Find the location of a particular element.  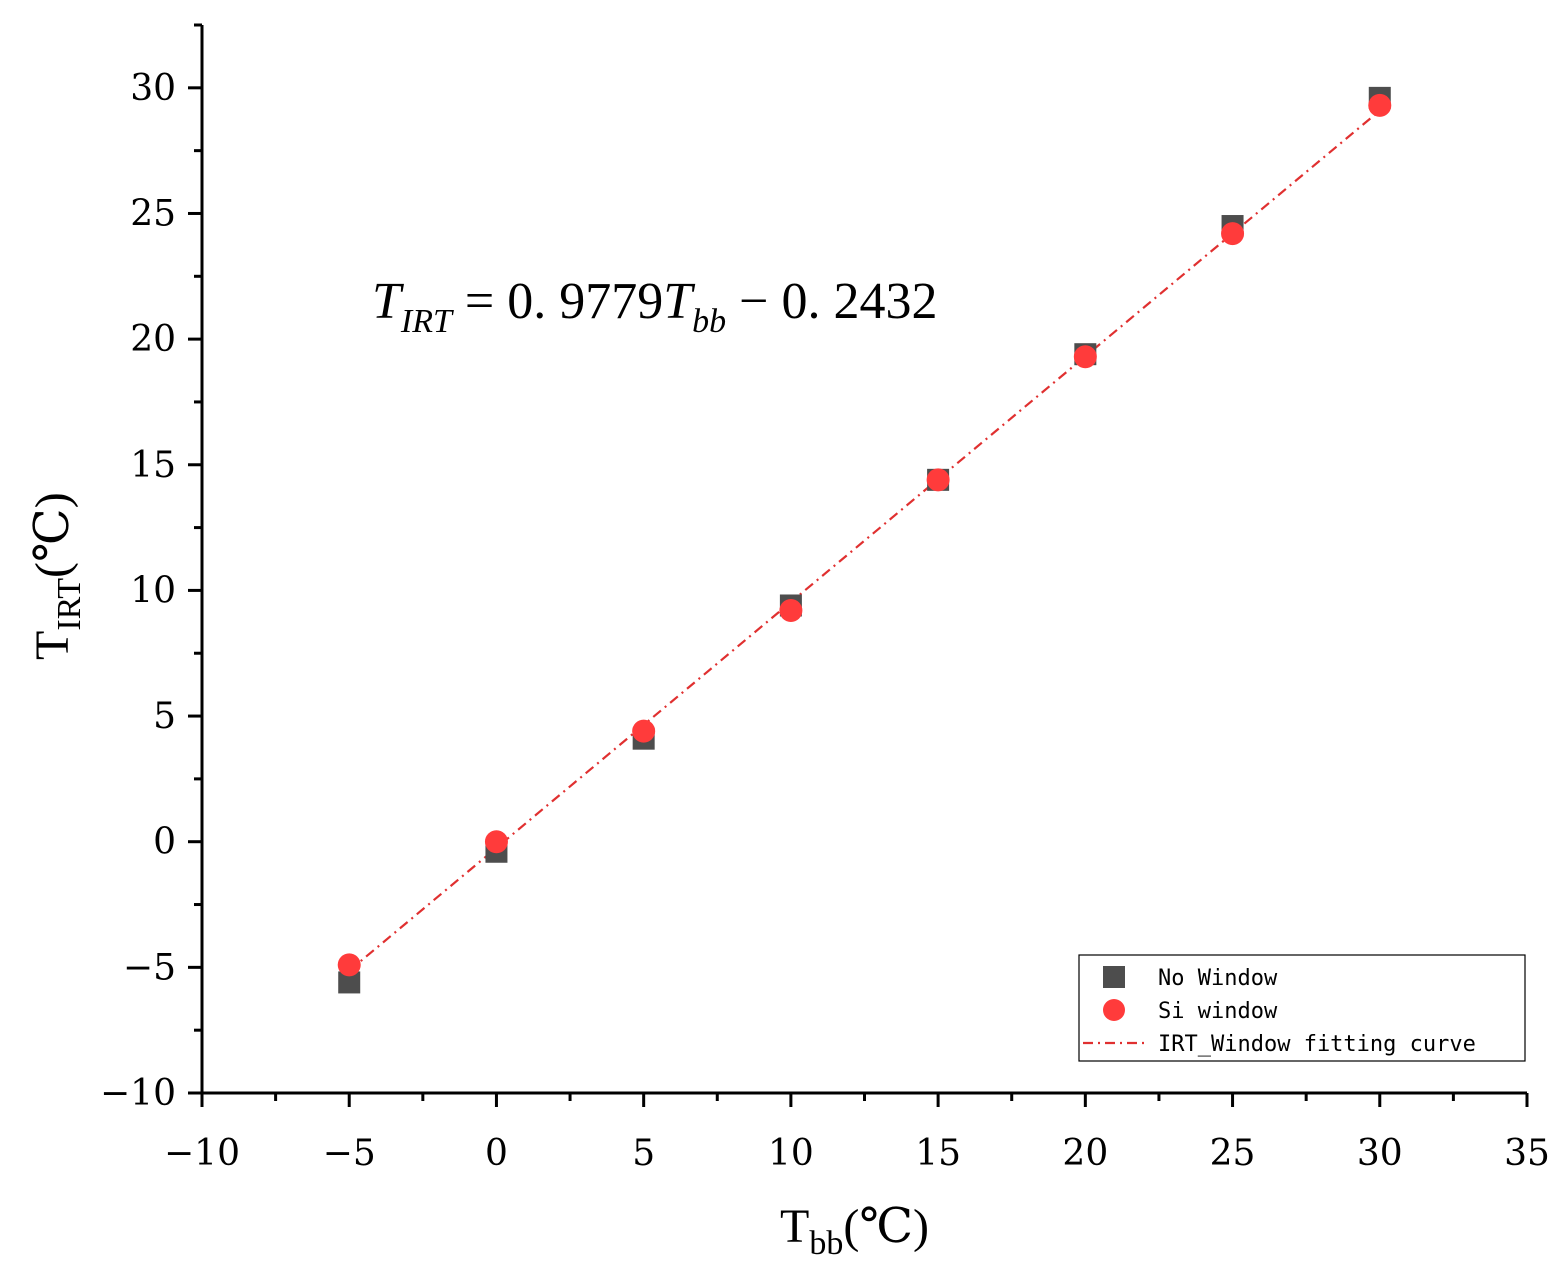

legend-box is located at coordinates (1302, 1008).